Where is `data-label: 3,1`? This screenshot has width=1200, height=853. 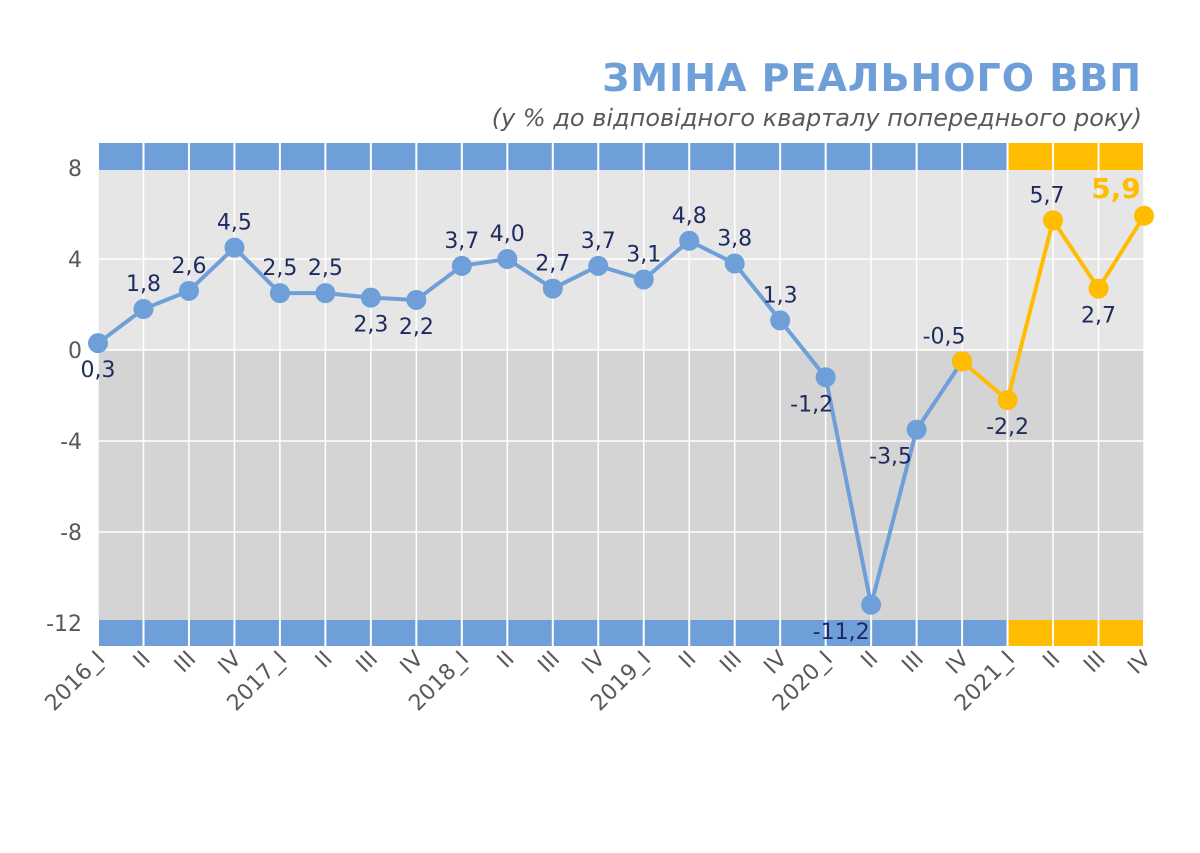 data-label: 3,1 is located at coordinates (643, 254).